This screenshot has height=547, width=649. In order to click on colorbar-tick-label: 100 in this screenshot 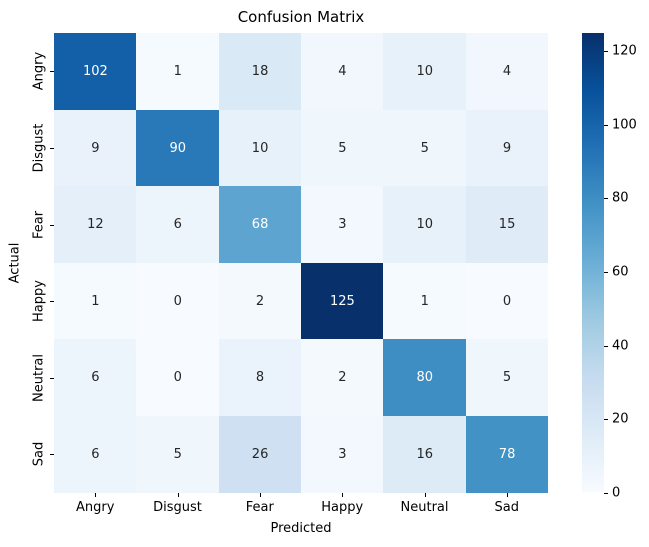, I will do `click(624, 125)`.